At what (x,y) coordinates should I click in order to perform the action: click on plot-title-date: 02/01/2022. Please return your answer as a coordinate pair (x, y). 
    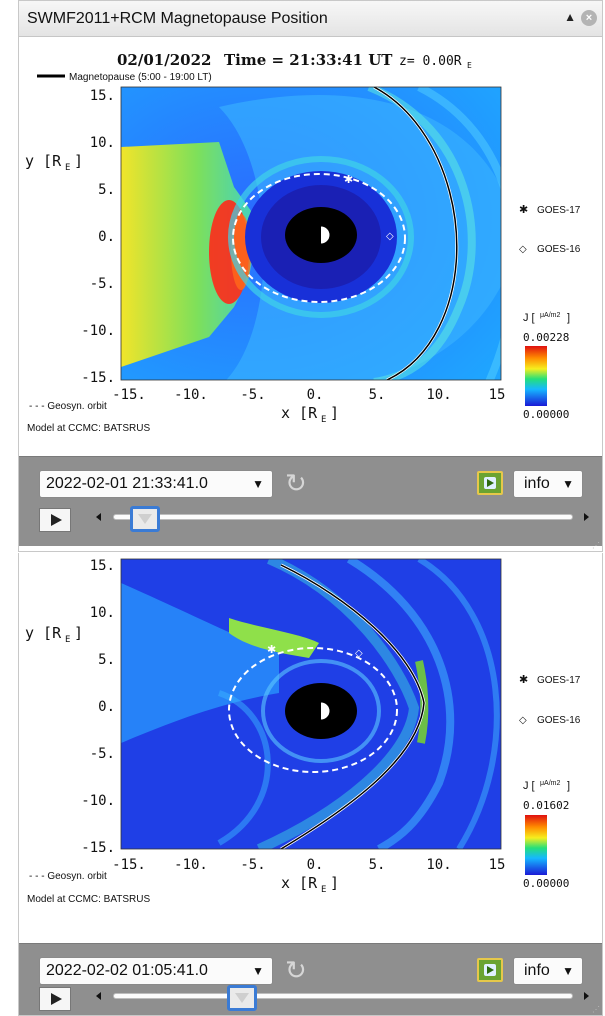
    Looking at the image, I should click on (164, 60).